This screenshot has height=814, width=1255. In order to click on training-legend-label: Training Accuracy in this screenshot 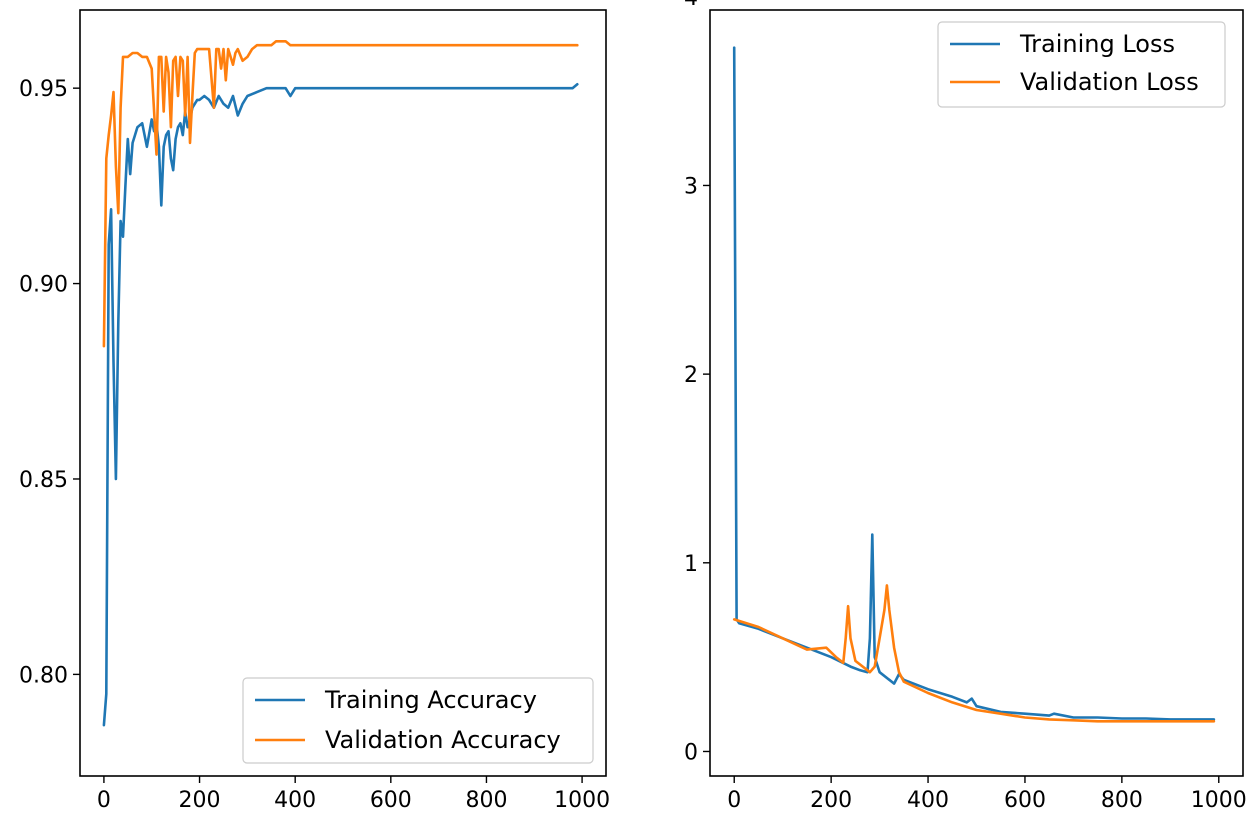, I will do `click(430, 700)`.